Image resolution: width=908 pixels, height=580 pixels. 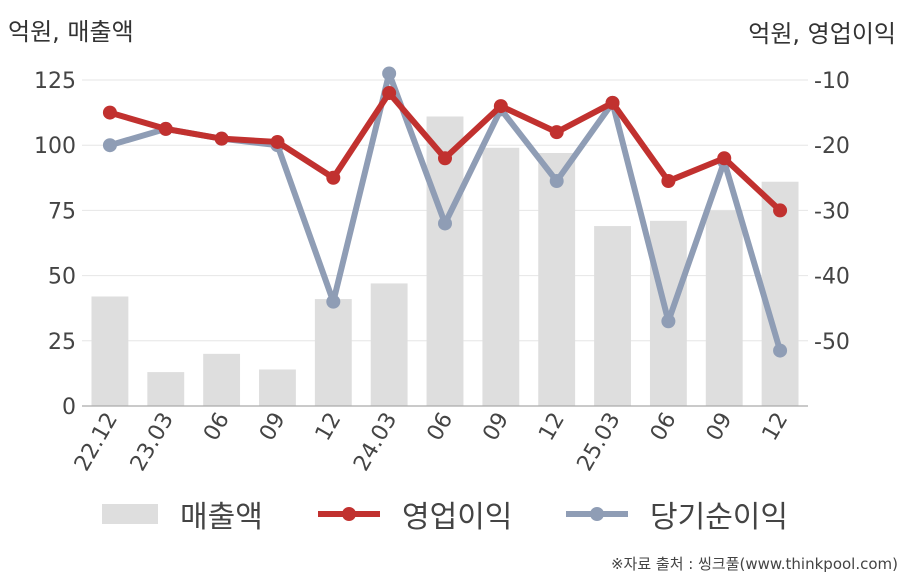 I want to click on x-tick-label: 24.03, so click(x=375, y=442).